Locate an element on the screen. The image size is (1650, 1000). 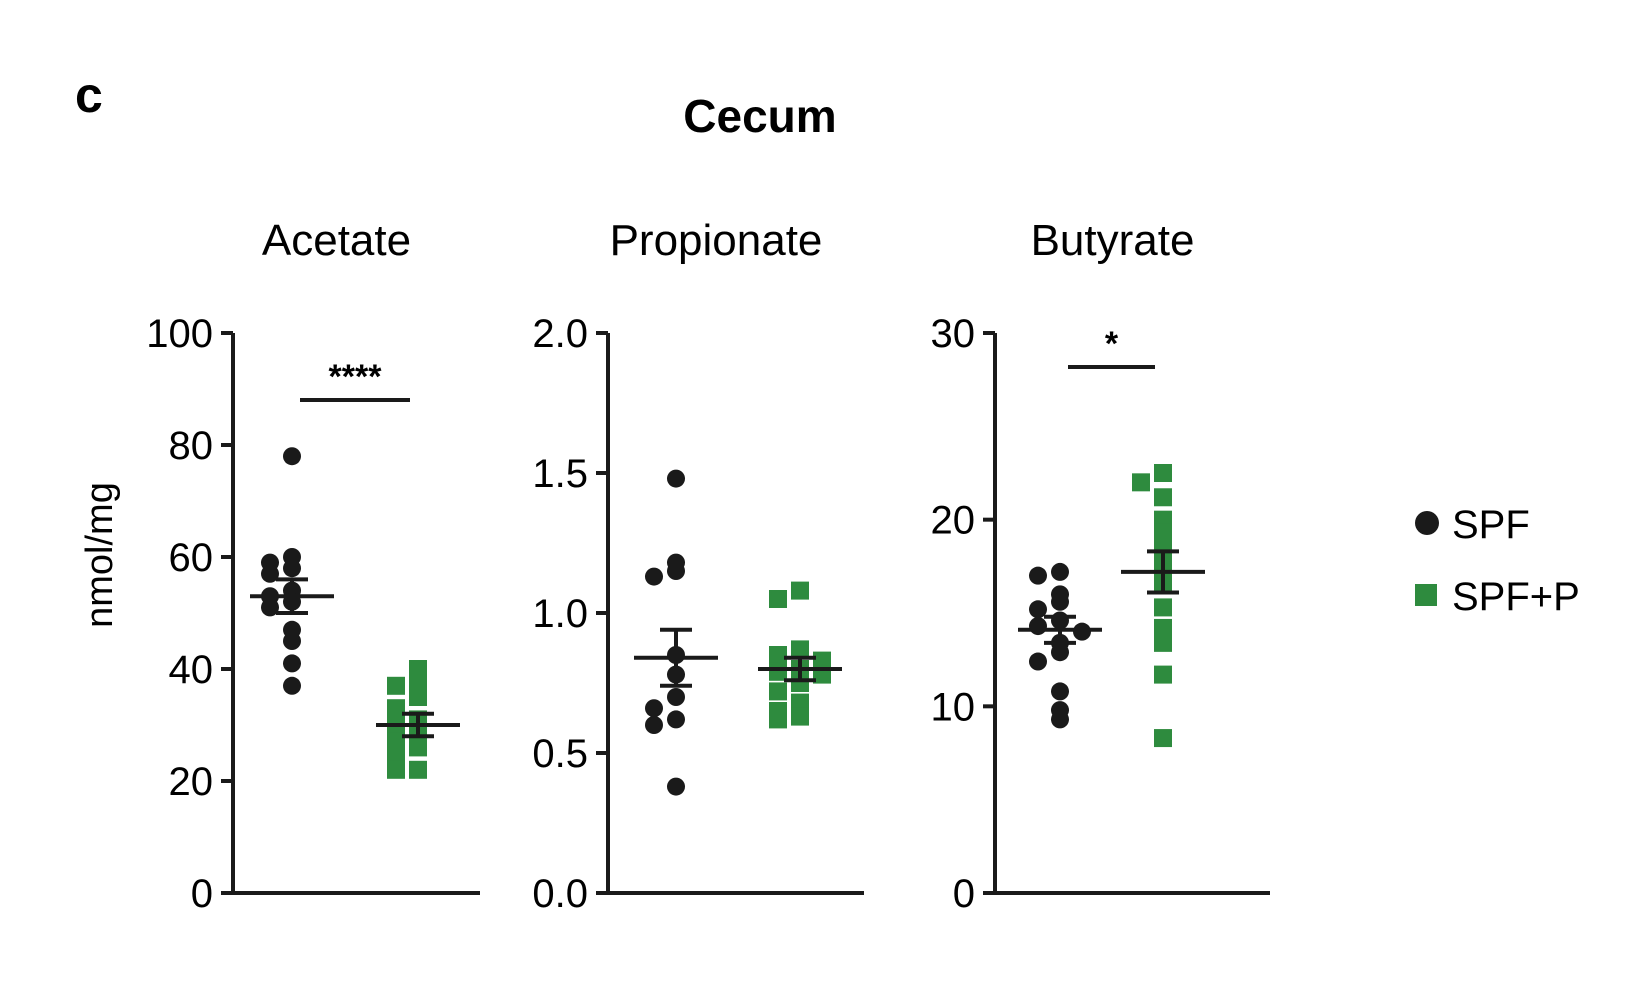
legend-marker-spf is located at coordinates (1427, 523).